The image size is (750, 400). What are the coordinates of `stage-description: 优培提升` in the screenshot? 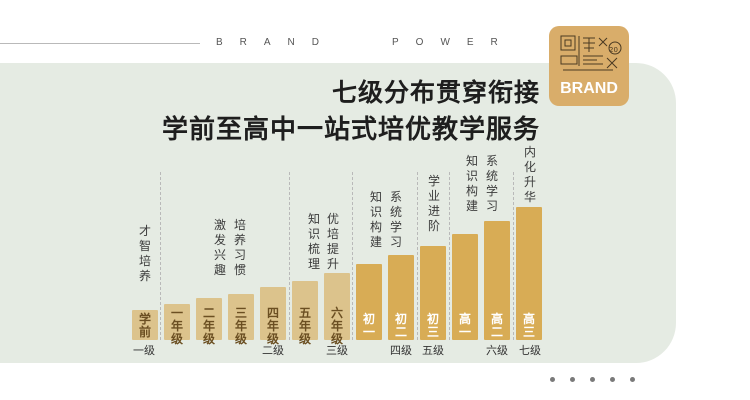 It's located at (332, 241).